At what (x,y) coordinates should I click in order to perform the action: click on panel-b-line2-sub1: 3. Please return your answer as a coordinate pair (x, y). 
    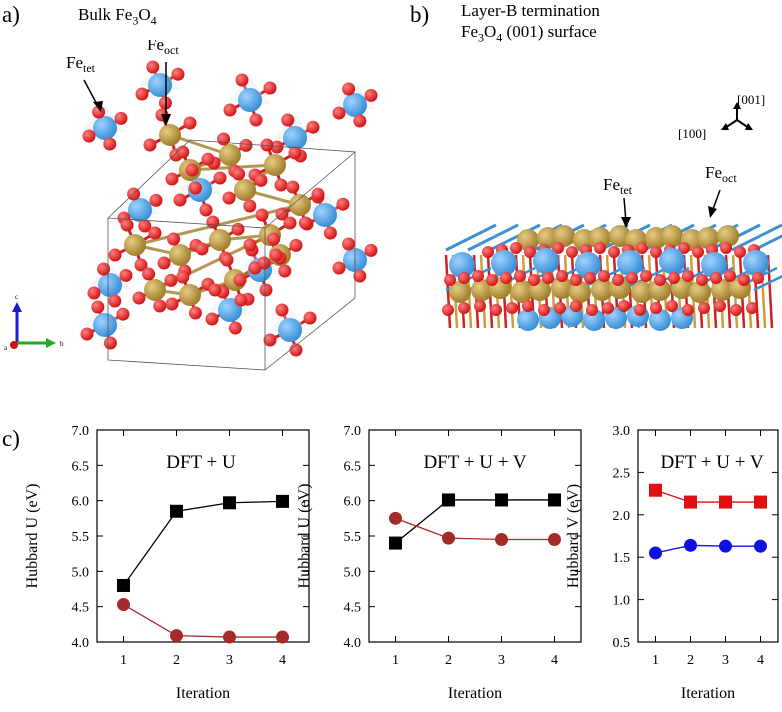
    Looking at the image, I should click on (481, 37).